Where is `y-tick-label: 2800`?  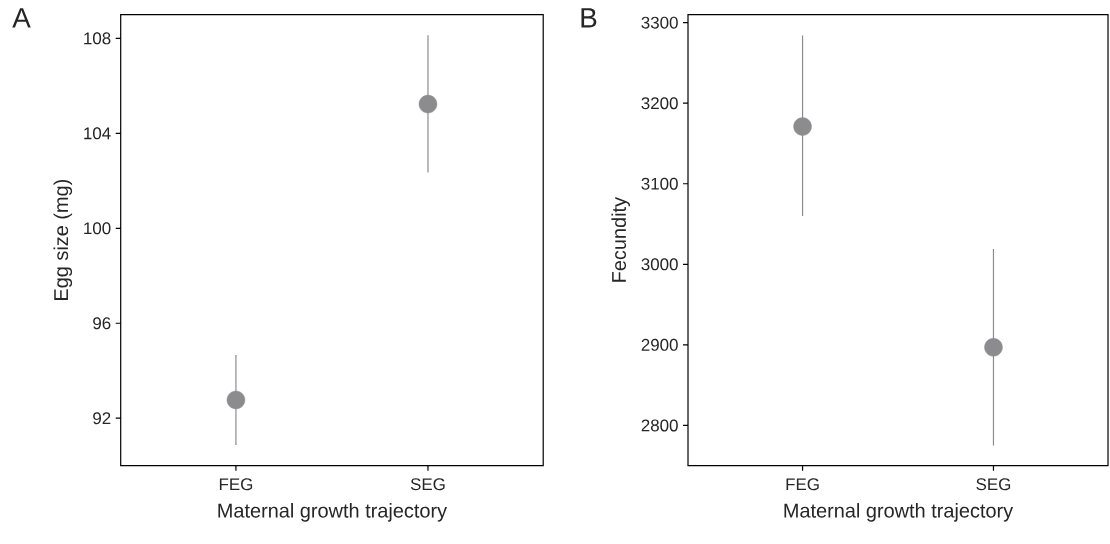 y-tick-label: 2800 is located at coordinates (659, 425).